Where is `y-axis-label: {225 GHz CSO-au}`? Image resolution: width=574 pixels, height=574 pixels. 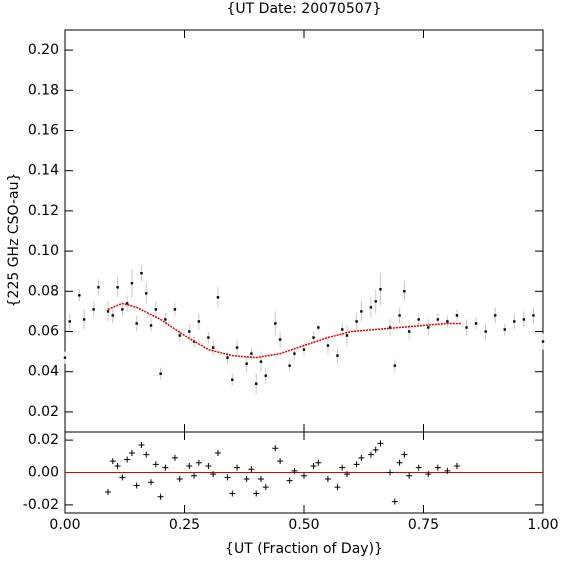
y-axis-label: {225 GHz CSO-au} is located at coordinates (14, 240).